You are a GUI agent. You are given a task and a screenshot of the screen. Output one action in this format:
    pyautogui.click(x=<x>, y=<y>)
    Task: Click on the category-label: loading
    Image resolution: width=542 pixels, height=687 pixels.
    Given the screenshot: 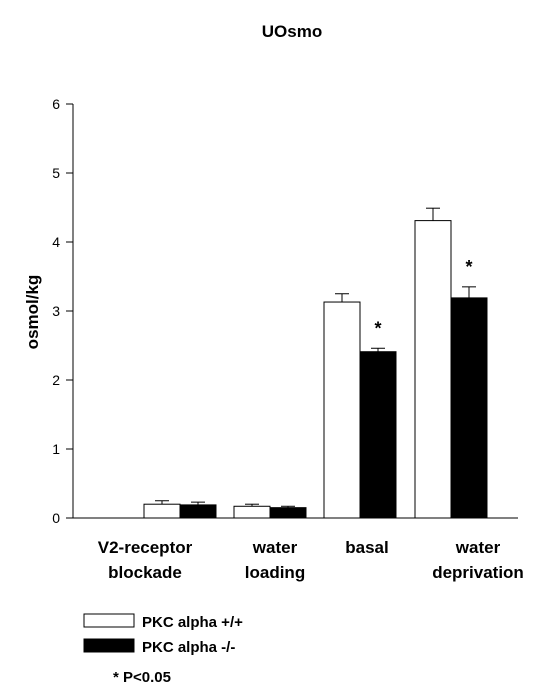 What is the action you would take?
    pyautogui.click(x=275, y=572)
    